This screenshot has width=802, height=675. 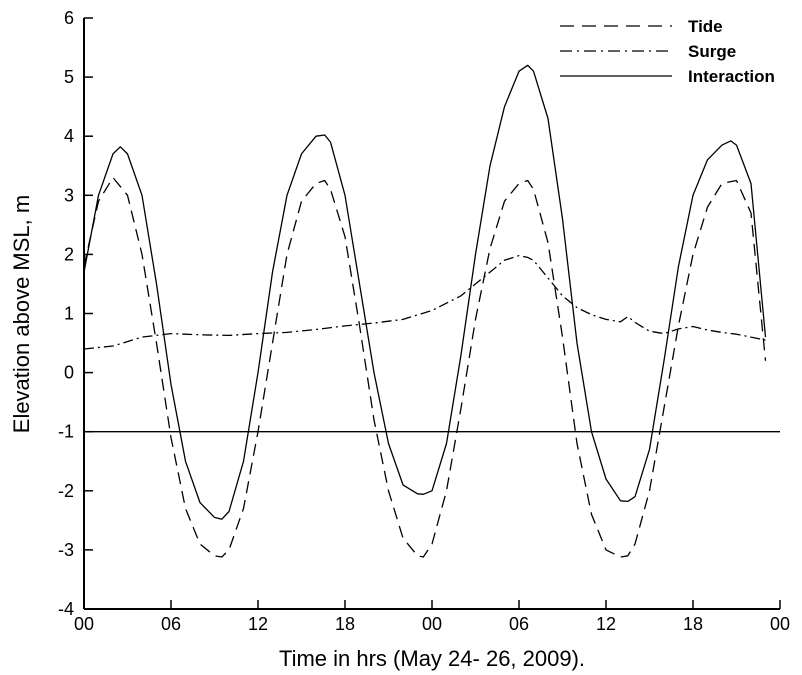 What do you see at coordinates (66, 491) in the screenshot?
I see `y-tick-label: -2` at bounding box center [66, 491].